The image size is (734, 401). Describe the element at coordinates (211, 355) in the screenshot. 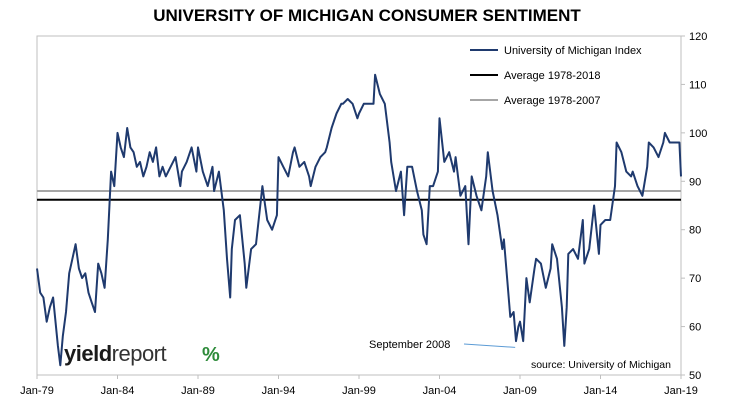

I see `logo-percent-icon: %` at that location.